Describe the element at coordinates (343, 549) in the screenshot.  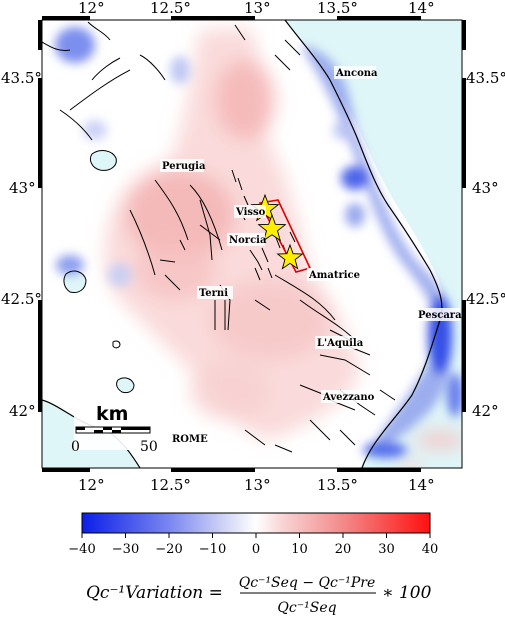
I see `colorbar-tick: 20` at that location.